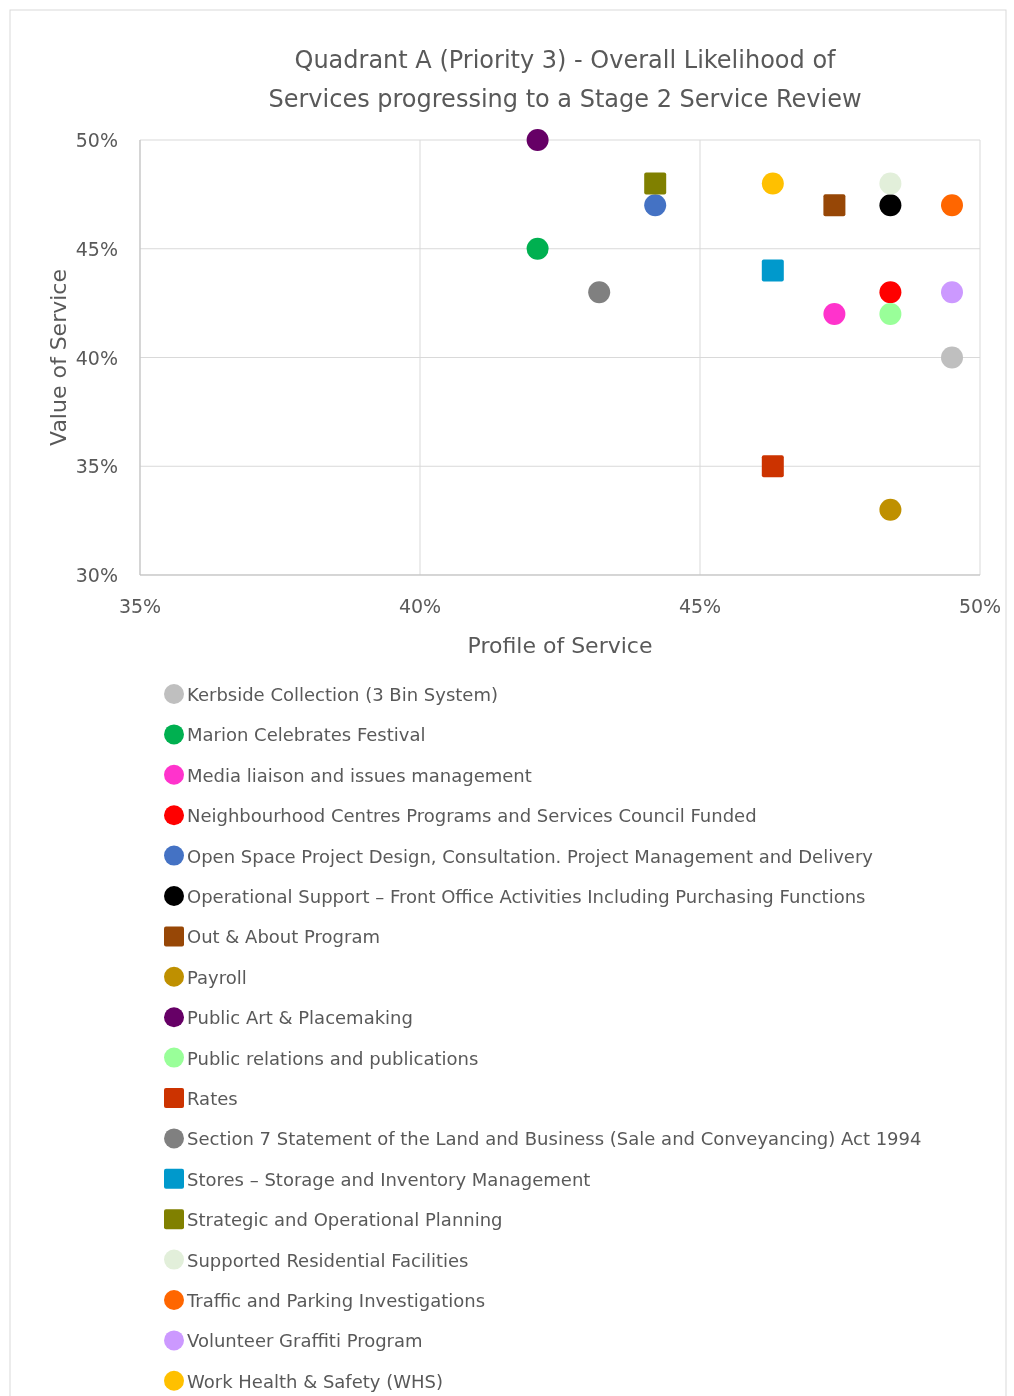 The width and height of the screenshot is (1014, 1396). I want to click on legend-label: Traffic and Parking Investigations, so click(336, 1300).